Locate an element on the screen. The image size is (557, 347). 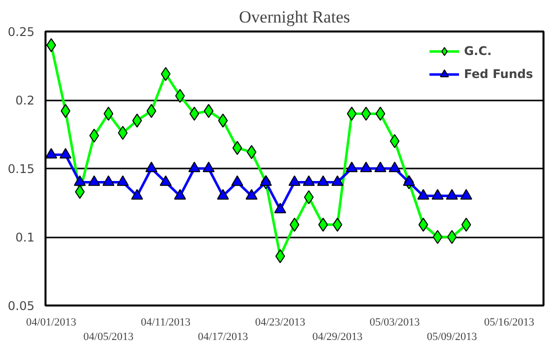
x-tick-label: 04/17/2013 is located at coordinates (223, 336).